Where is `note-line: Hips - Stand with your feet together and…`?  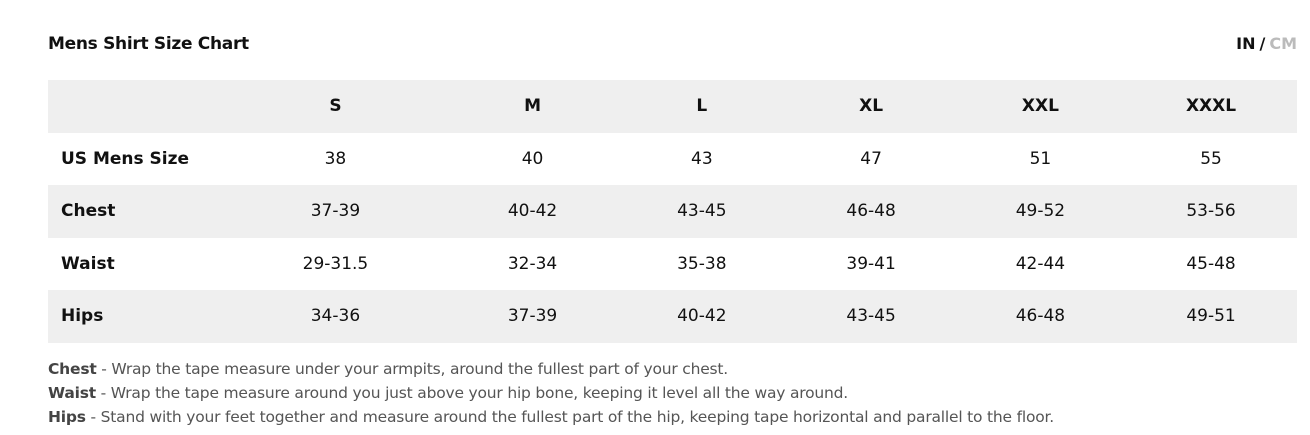 note-line: Hips - Stand with your feet together and… is located at coordinates (551, 417).